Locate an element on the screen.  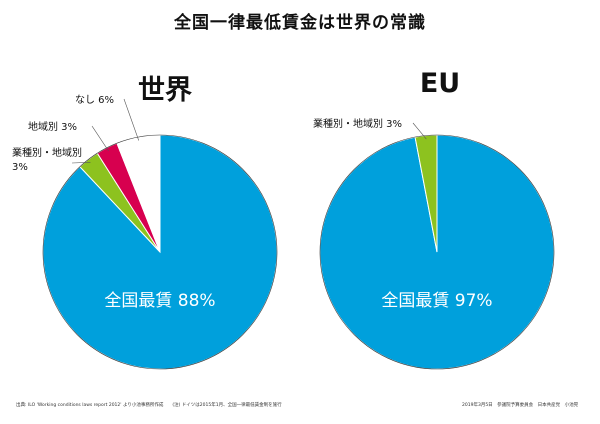
slice-label: なし 6% is located at coordinates (94, 100).